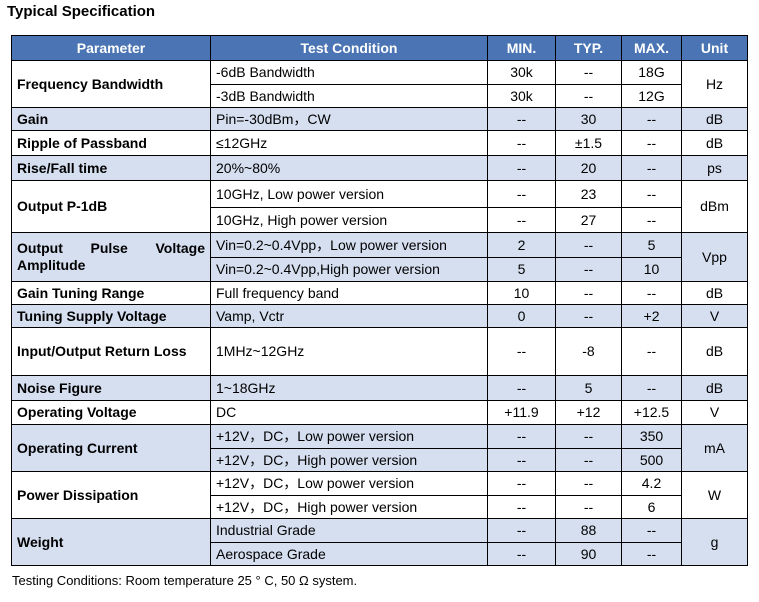 Image resolution: width=759 pixels, height=602 pixels. Describe the element at coordinates (349, 245) in the screenshot. I see `condition-cell: Vin=0.2~0.4Vpp，Low power version` at that location.